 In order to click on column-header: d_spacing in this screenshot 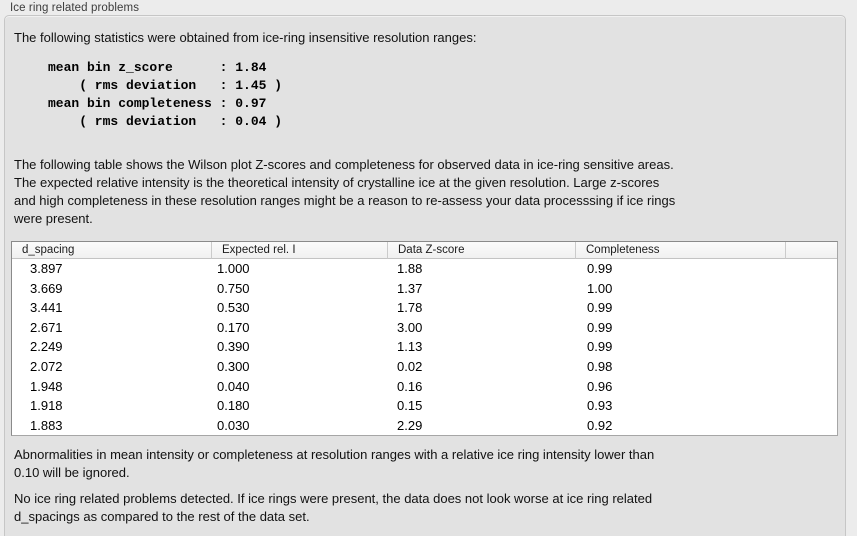, I will do `click(111, 250)`.